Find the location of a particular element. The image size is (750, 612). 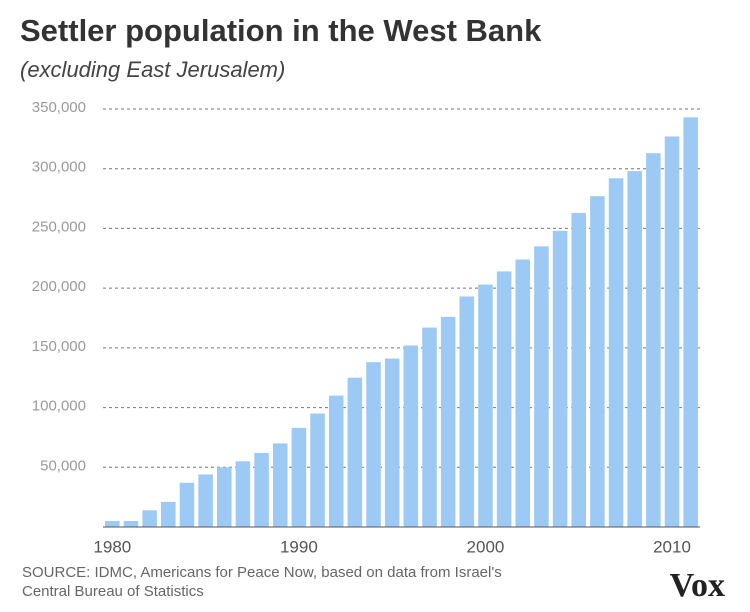

x-tick-label: 1980 is located at coordinates (112, 546).